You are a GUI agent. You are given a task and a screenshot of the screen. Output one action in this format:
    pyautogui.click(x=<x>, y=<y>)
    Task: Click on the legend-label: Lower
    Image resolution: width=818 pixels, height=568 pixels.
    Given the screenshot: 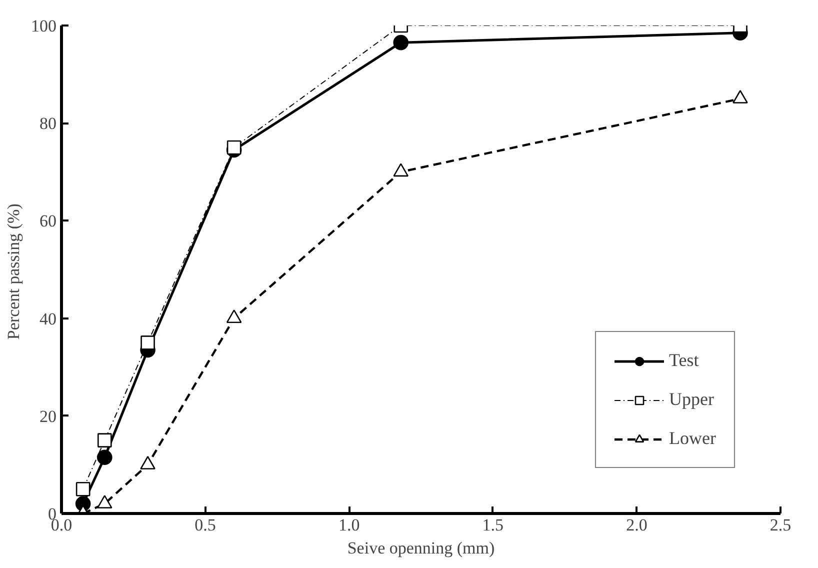 What is the action you would take?
    pyautogui.click(x=692, y=438)
    